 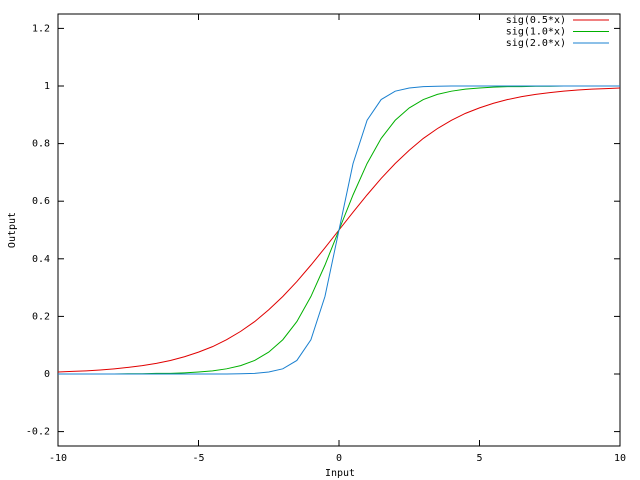 I want to click on y-tick-label: 0.6, so click(x=41, y=201).